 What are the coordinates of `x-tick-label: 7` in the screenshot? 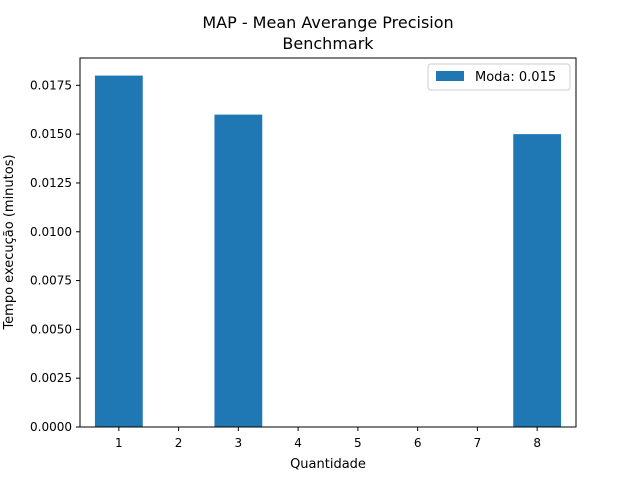 It's located at (478, 443).